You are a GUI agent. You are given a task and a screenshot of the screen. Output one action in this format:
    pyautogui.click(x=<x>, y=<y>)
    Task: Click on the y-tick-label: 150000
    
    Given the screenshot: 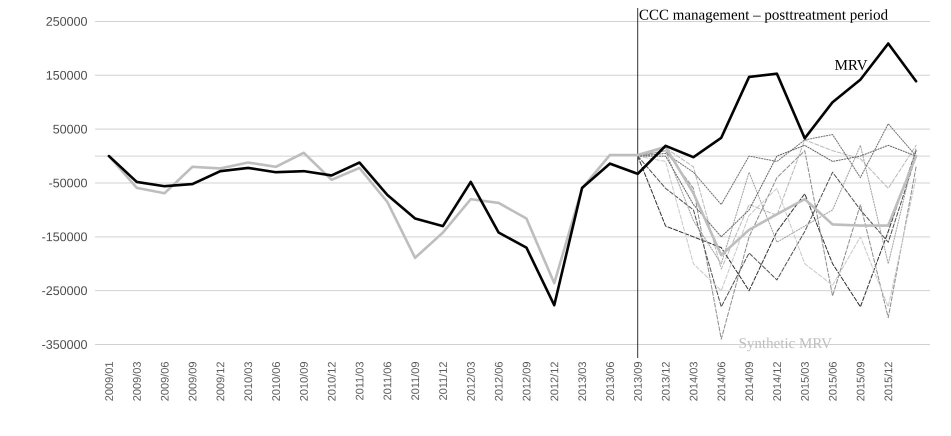 What is the action you would take?
    pyautogui.click(x=66, y=75)
    